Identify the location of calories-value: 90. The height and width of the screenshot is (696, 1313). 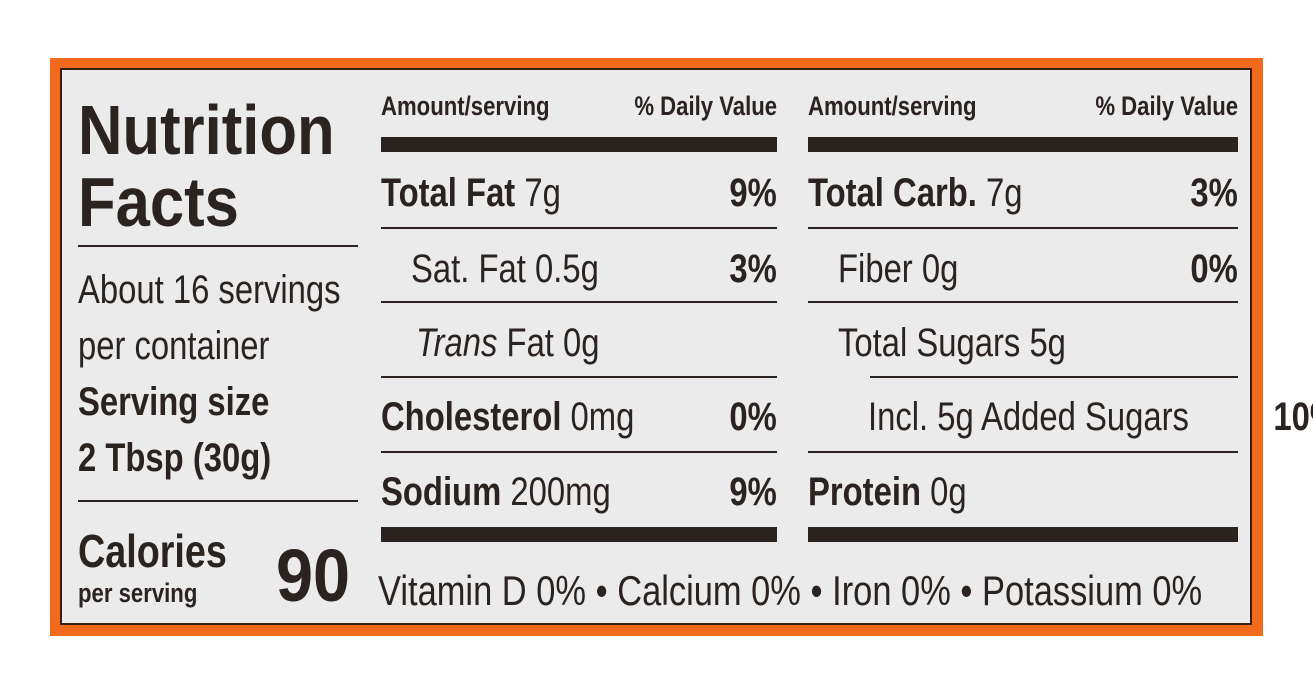
(313, 575).